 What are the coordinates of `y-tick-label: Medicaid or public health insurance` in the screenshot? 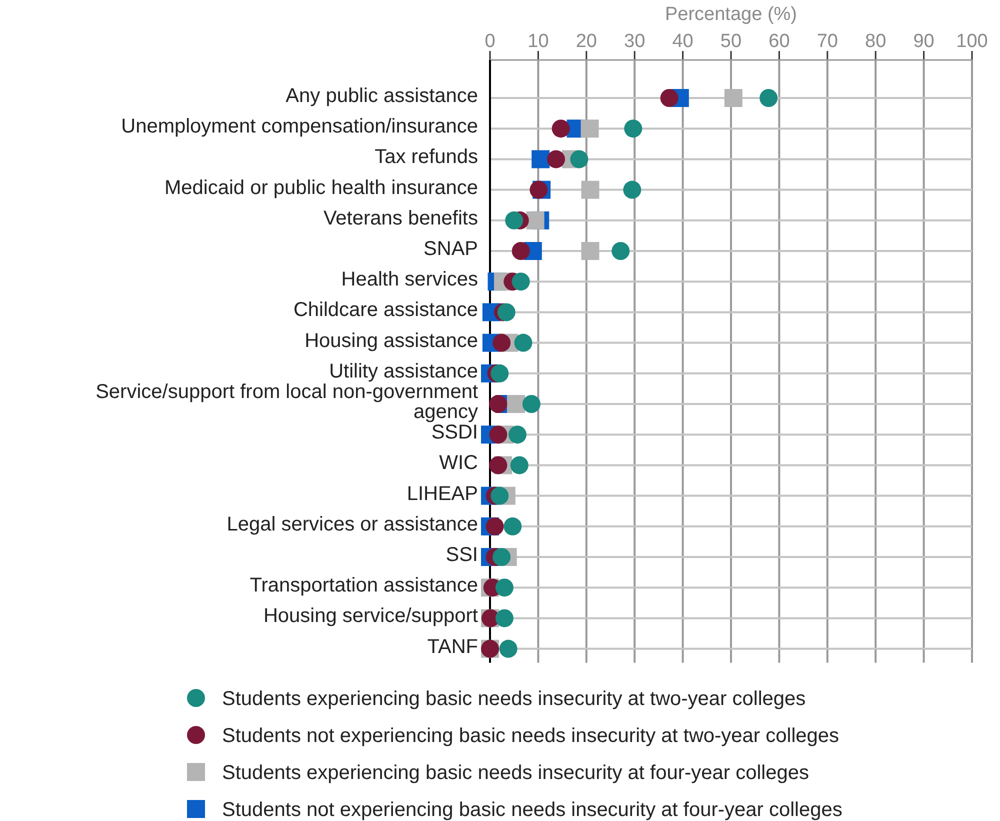 It's located at (321, 187).